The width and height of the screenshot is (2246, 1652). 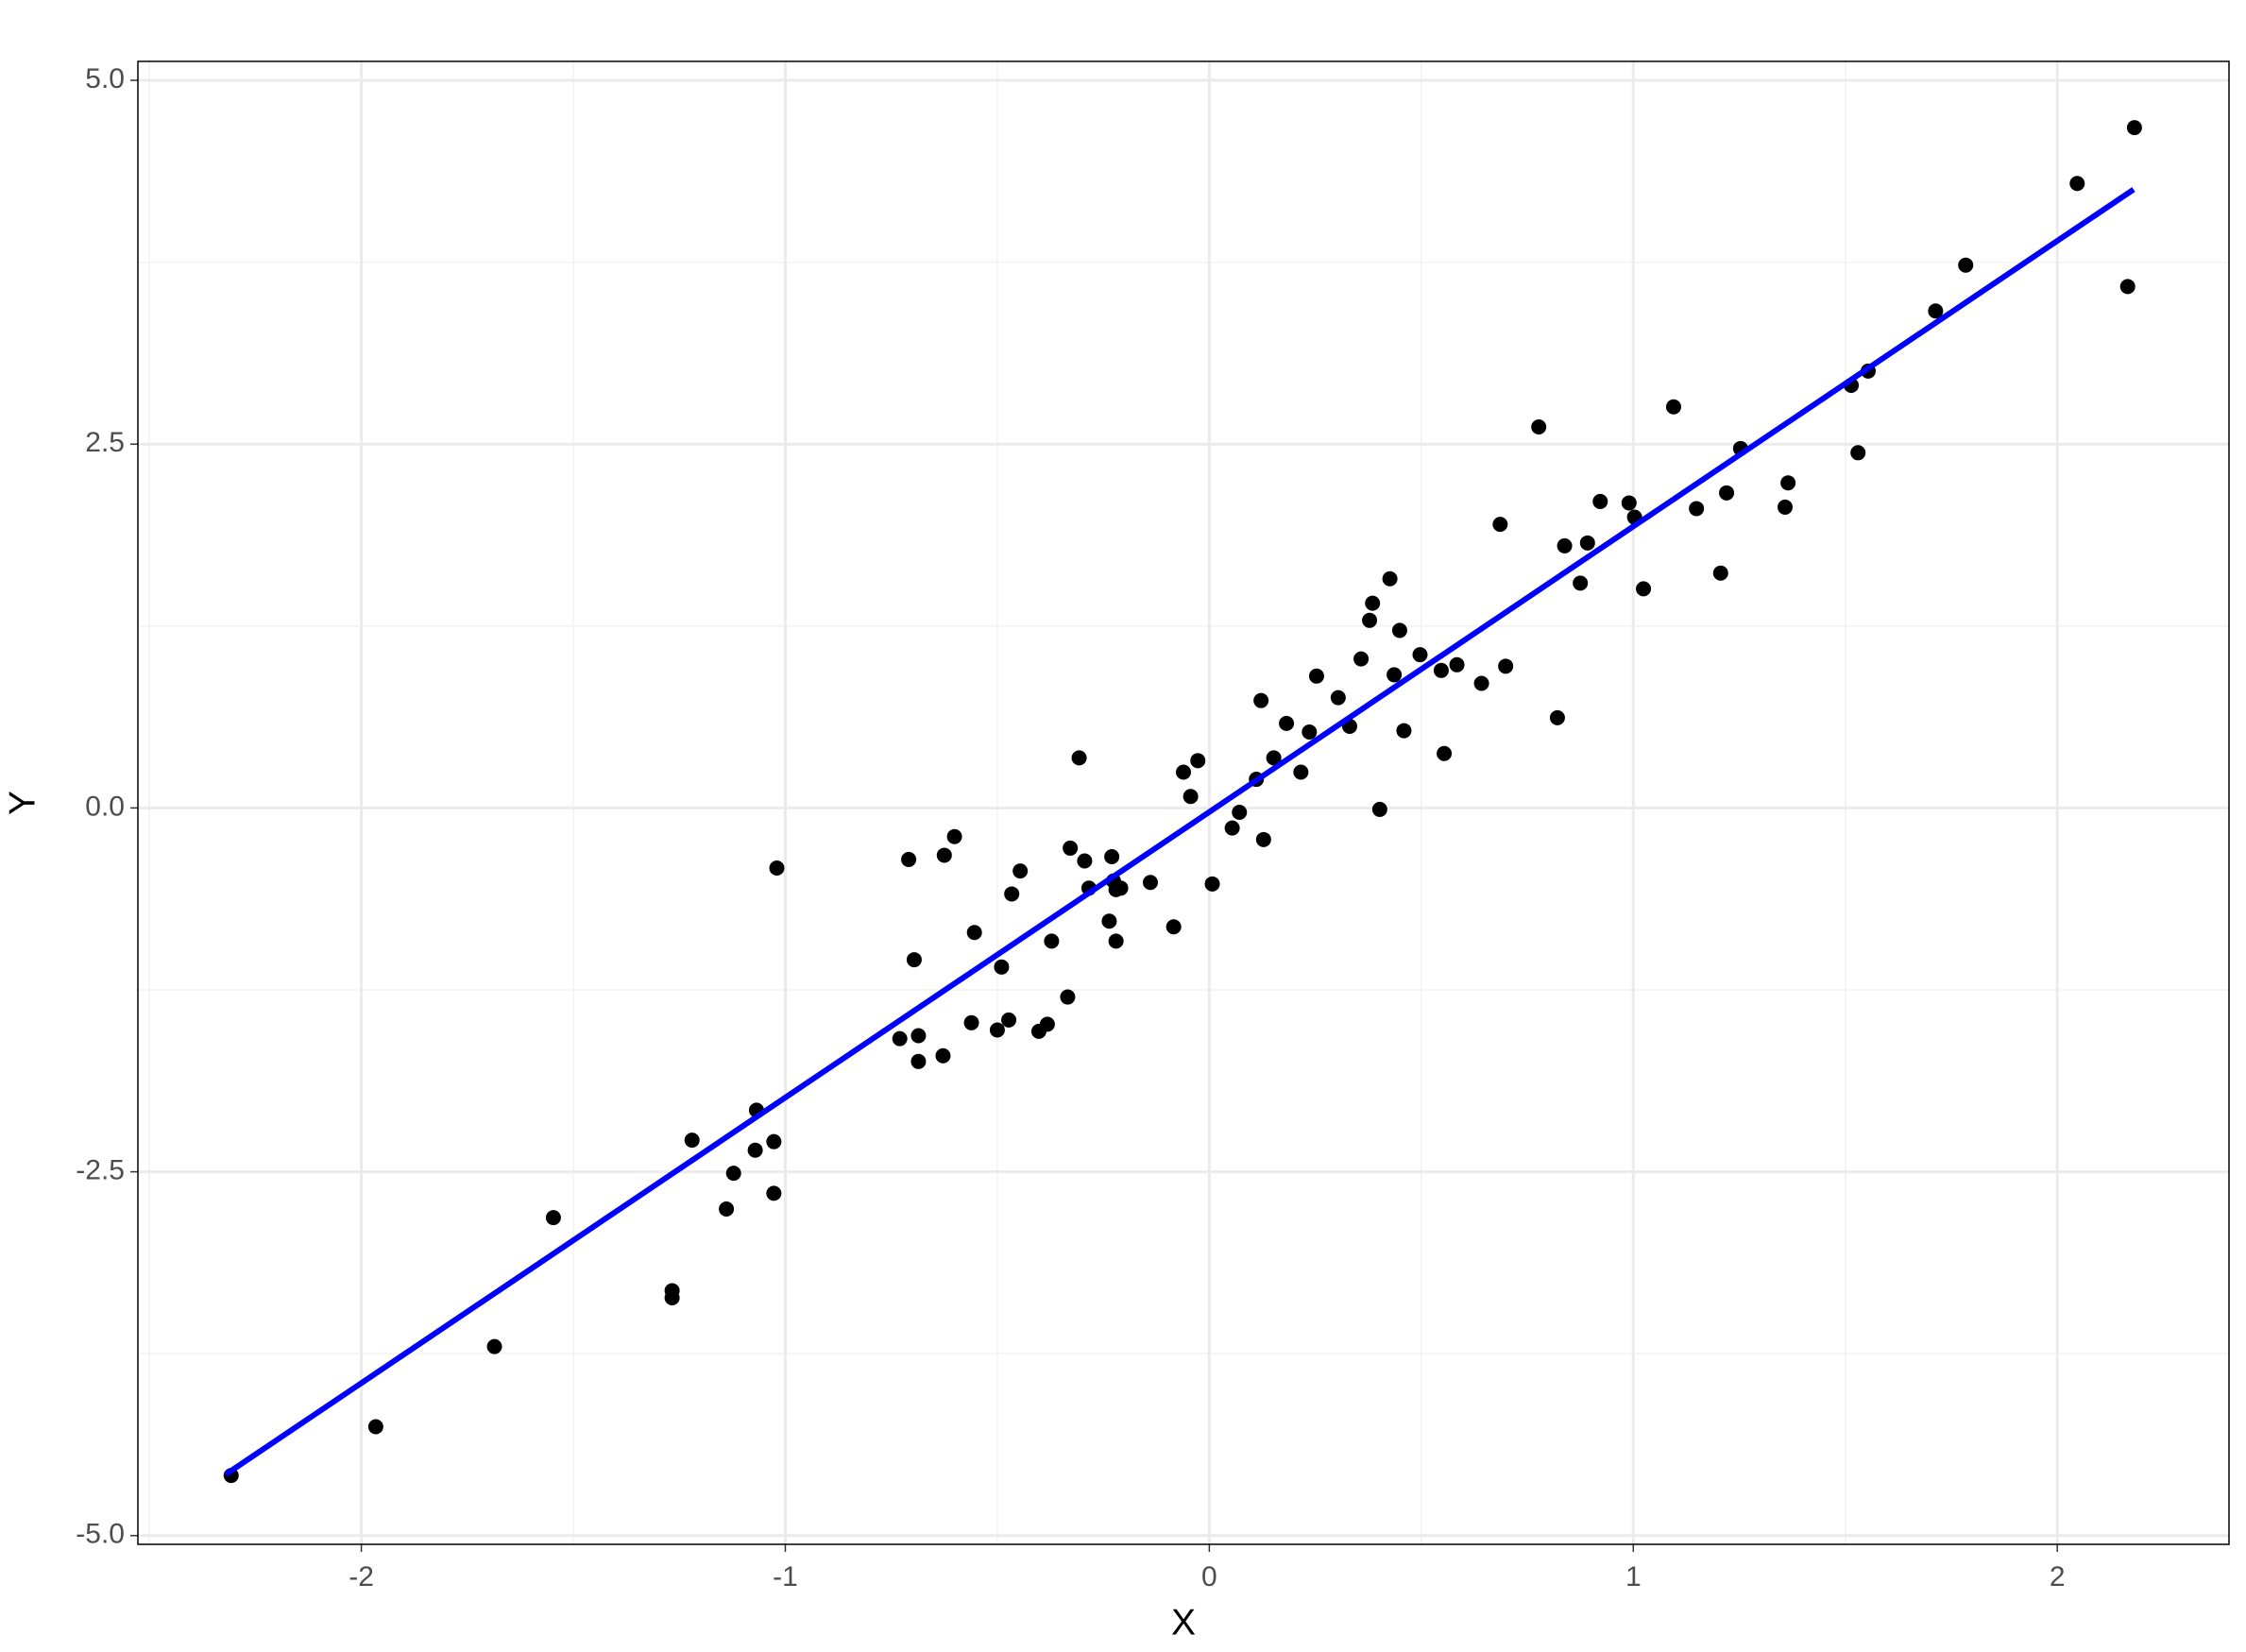 I want to click on y-tick-label: -2.5, so click(x=100, y=1169).